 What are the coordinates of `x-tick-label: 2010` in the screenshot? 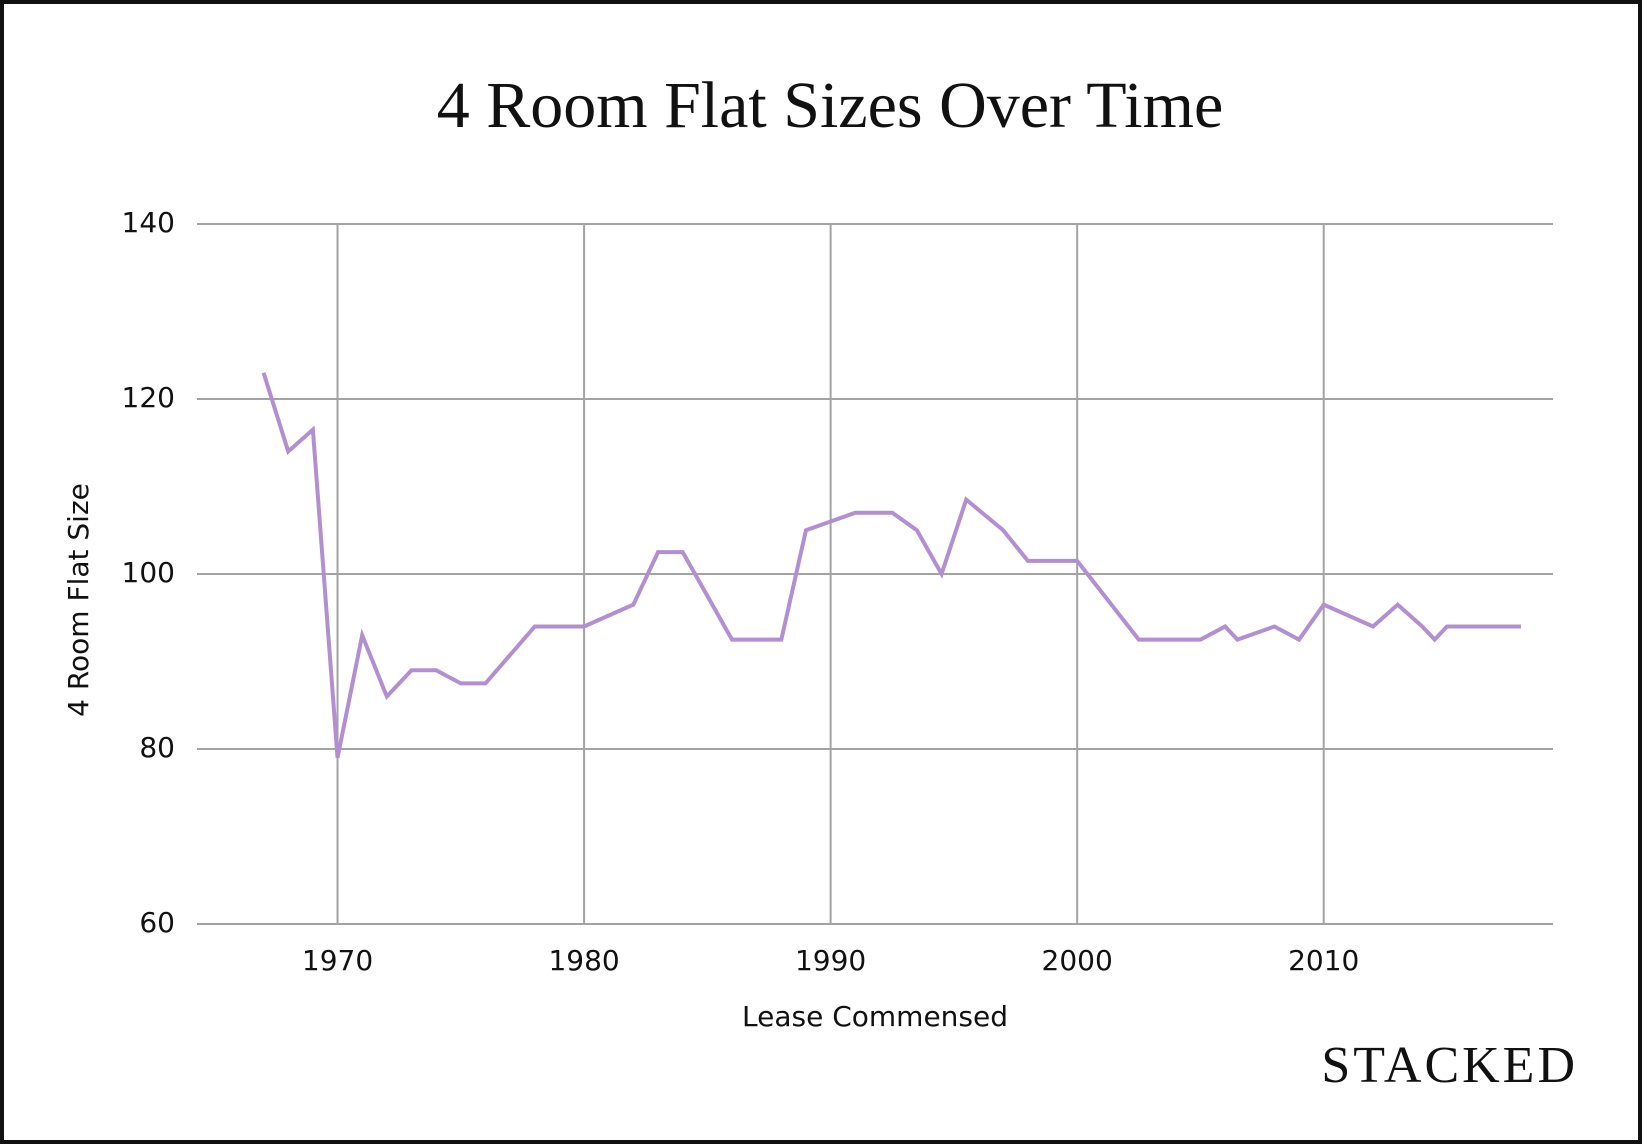 It's located at (1323, 960).